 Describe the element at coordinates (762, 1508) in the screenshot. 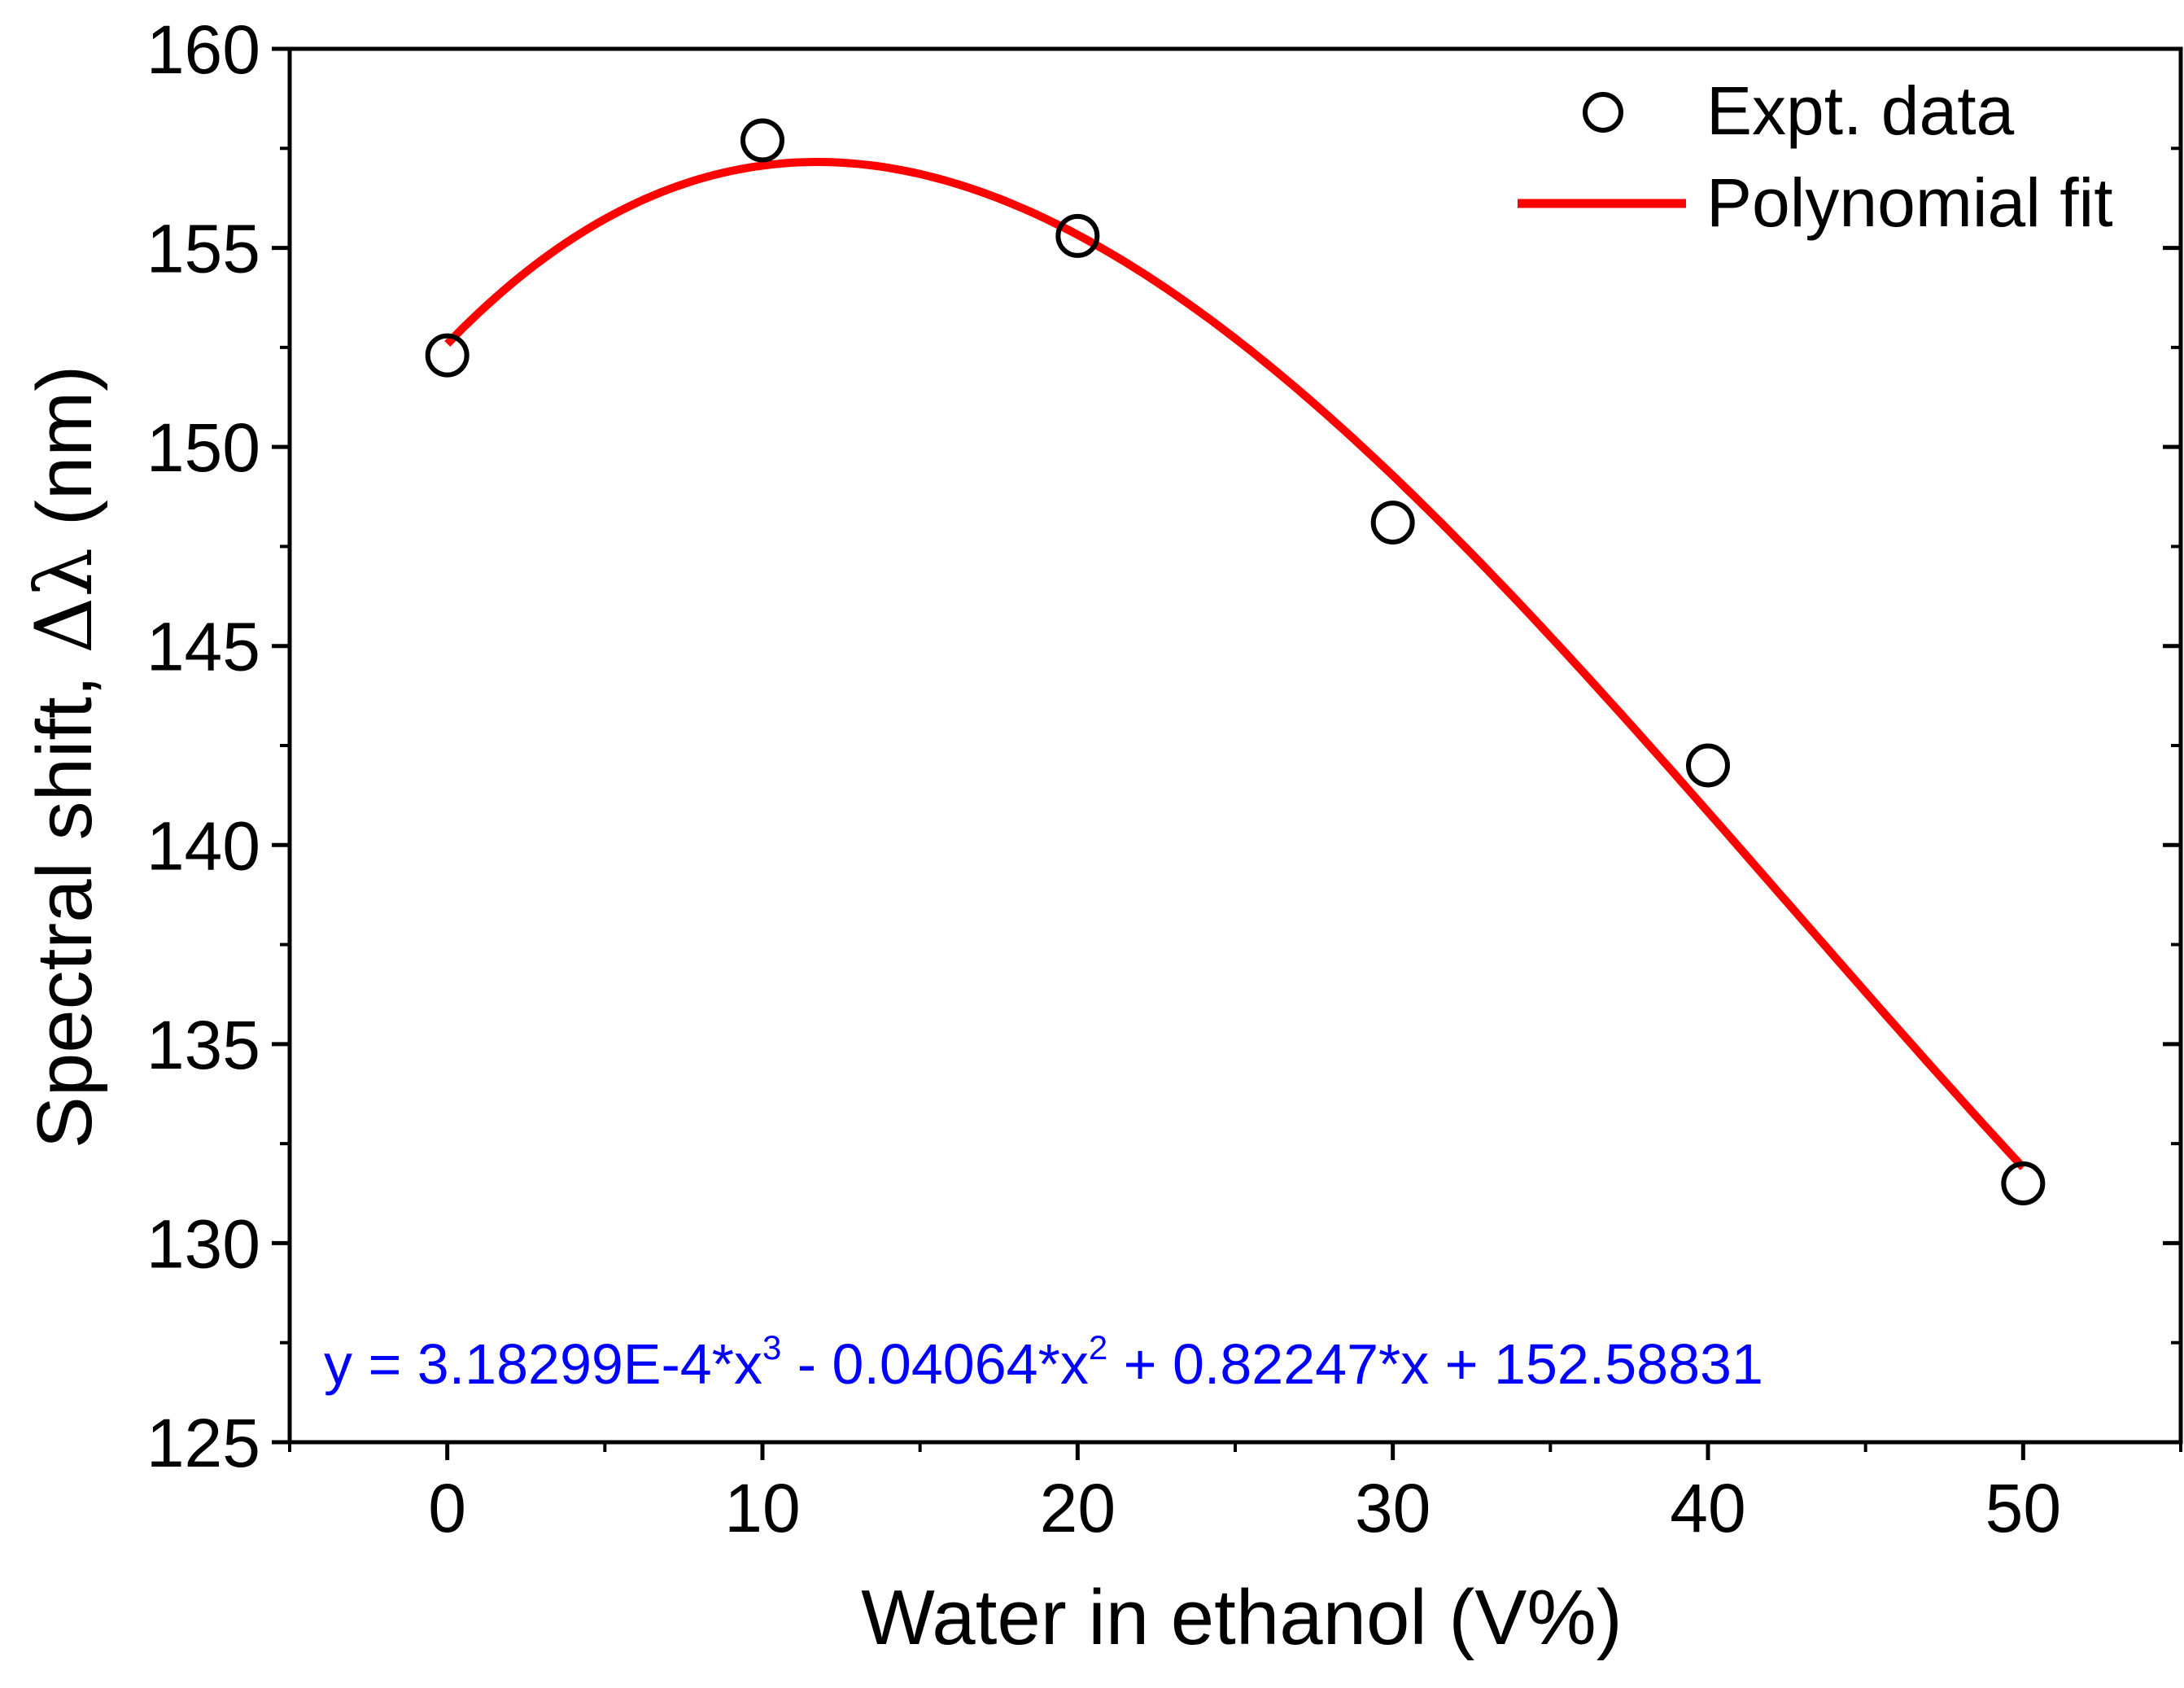

I see `x-tick-label: 10` at that location.